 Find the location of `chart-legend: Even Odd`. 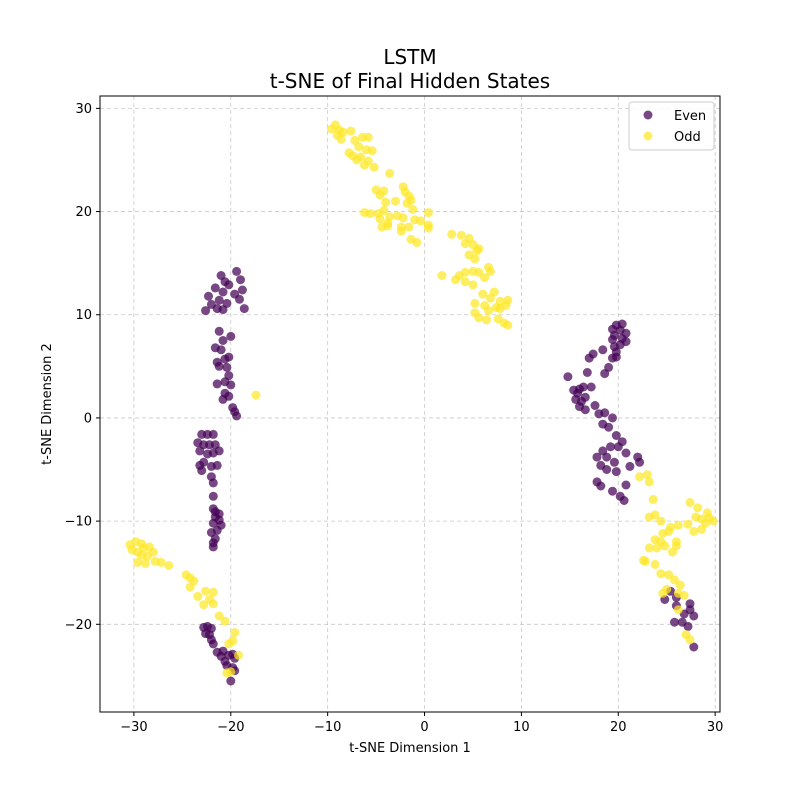

chart-legend: Even Odd is located at coordinates (671, 126).